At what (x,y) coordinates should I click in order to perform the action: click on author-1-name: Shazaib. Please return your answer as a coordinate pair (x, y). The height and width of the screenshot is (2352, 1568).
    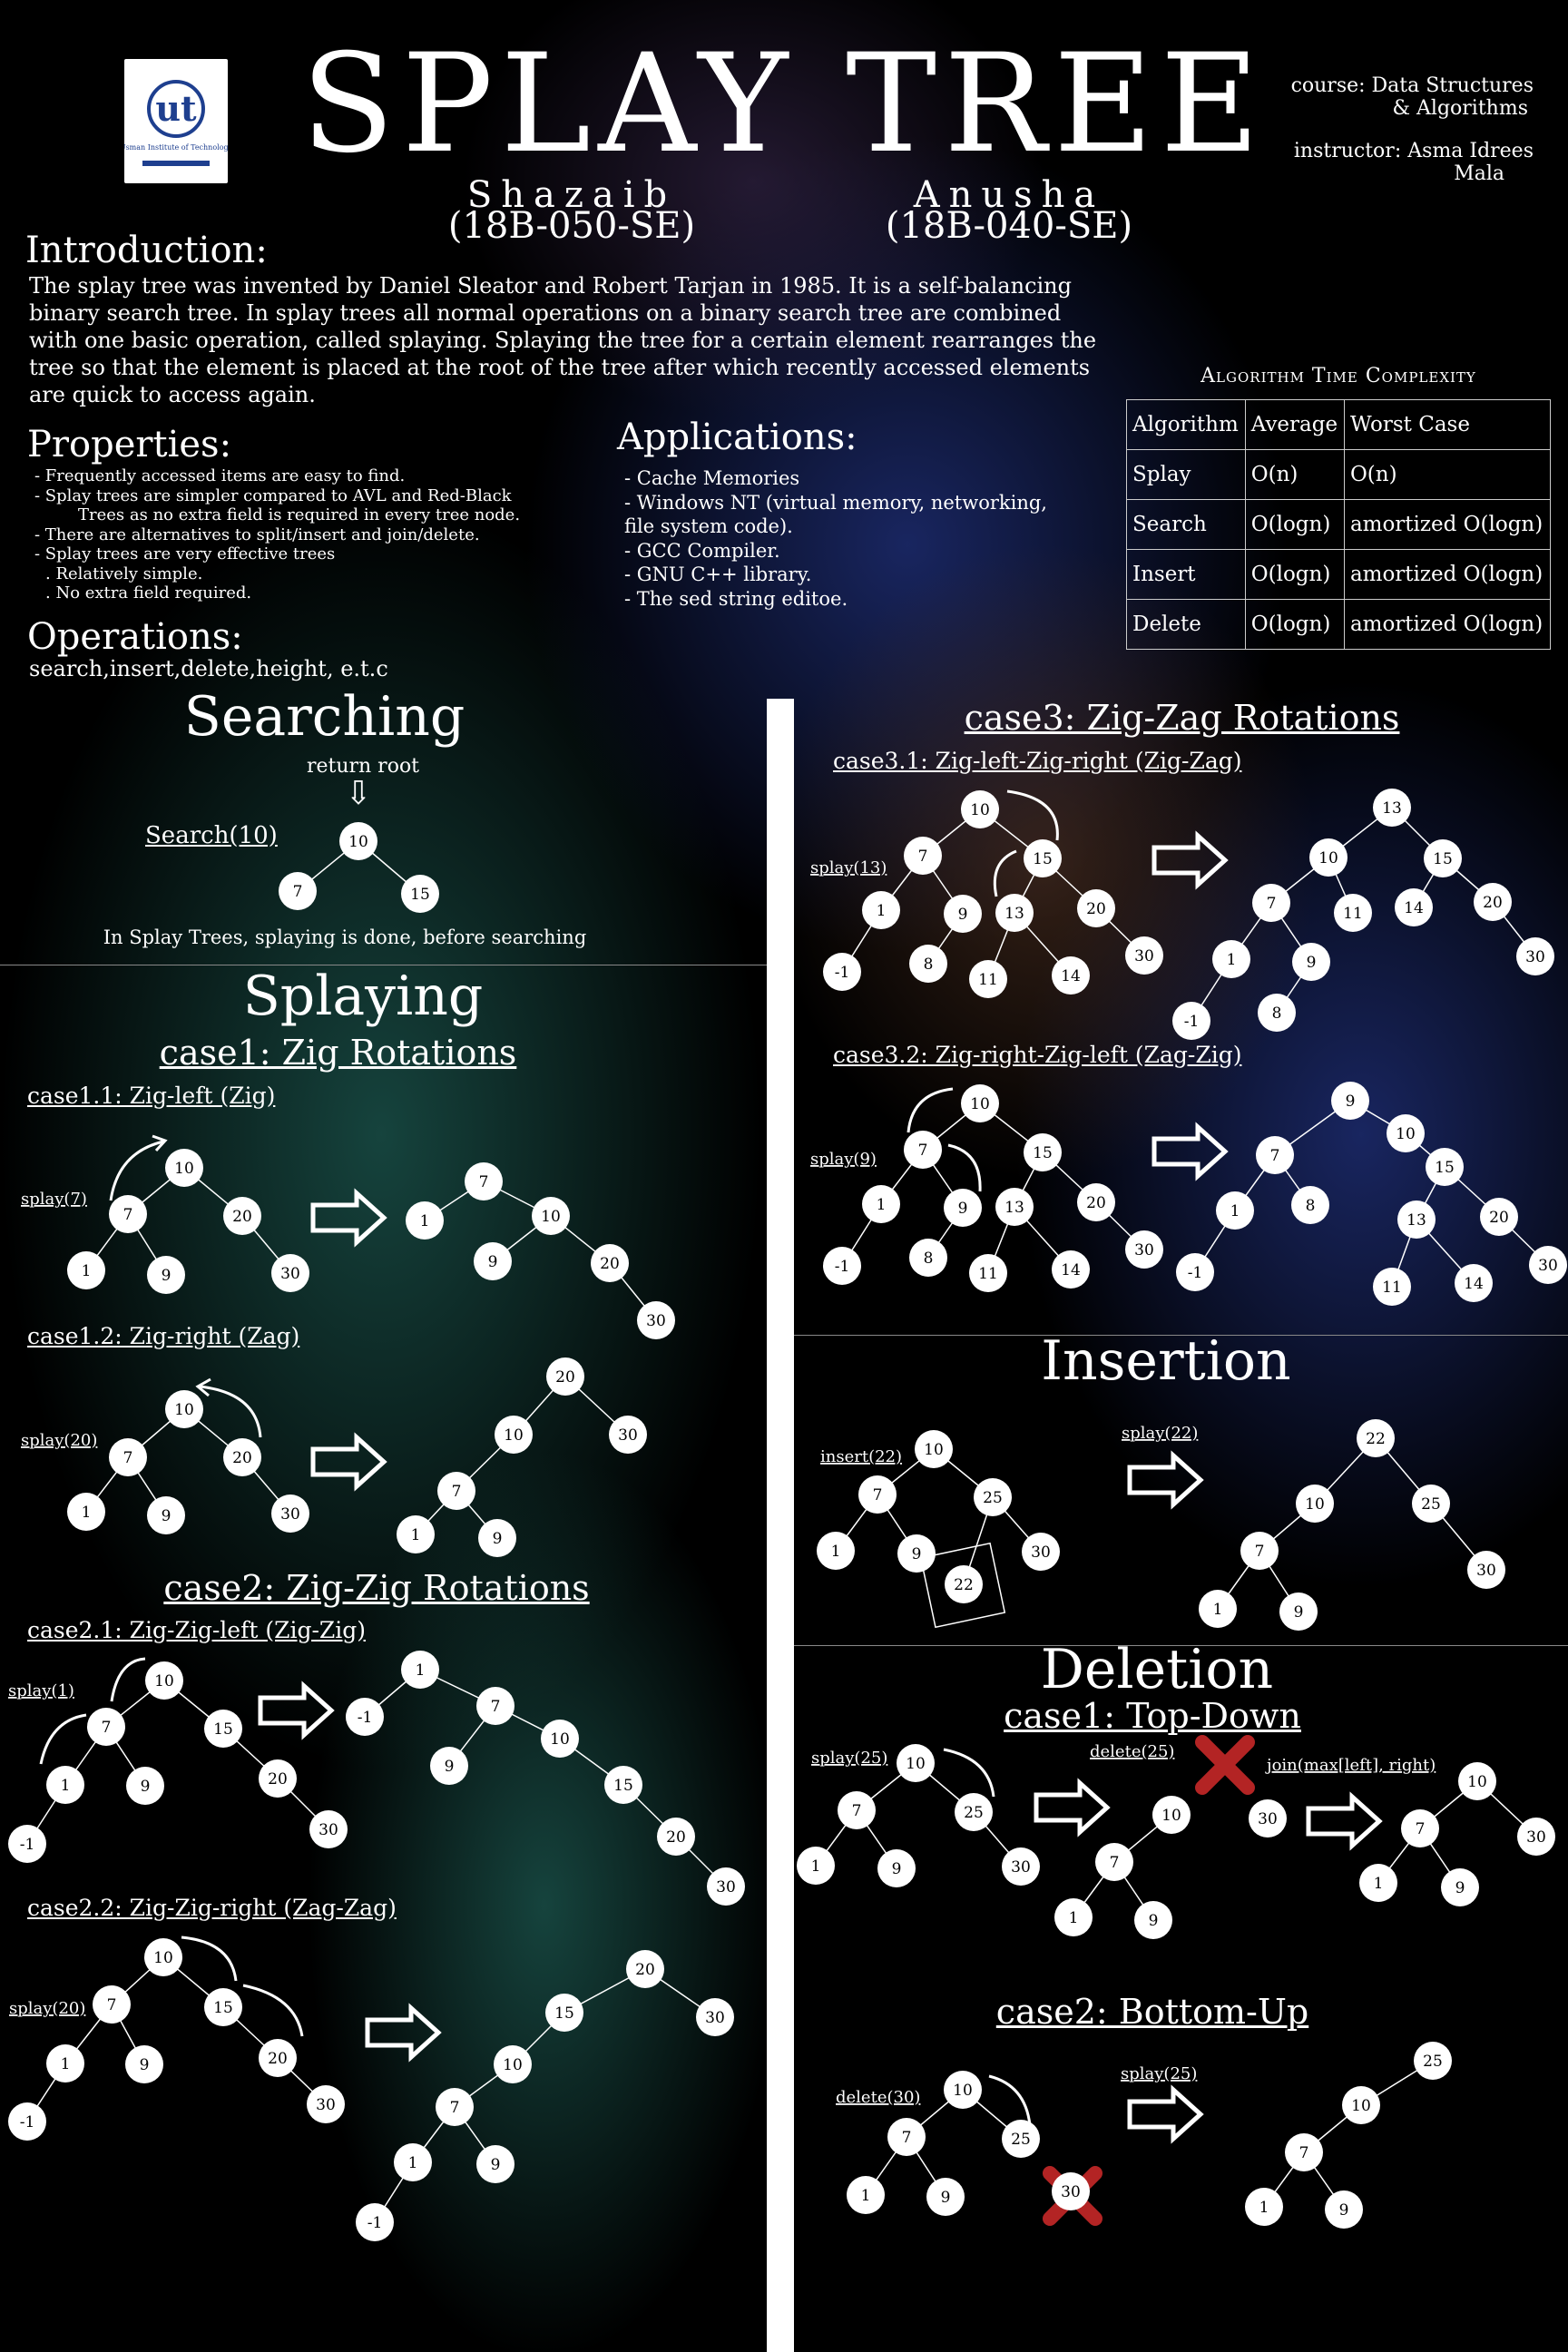
    Looking at the image, I should click on (571, 195).